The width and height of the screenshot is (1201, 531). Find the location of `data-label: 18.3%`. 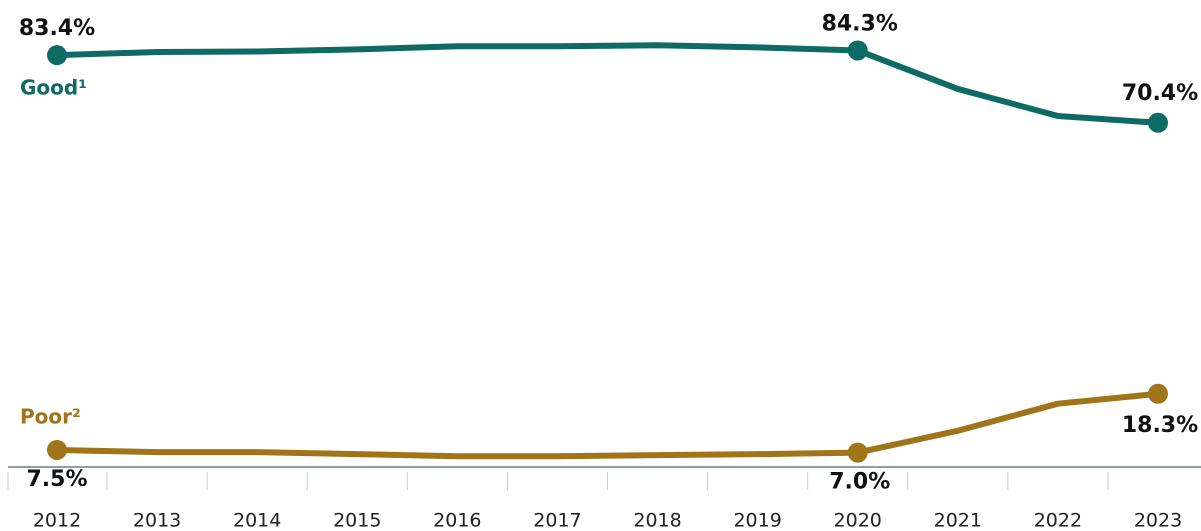

data-label: 18.3% is located at coordinates (1160, 425).